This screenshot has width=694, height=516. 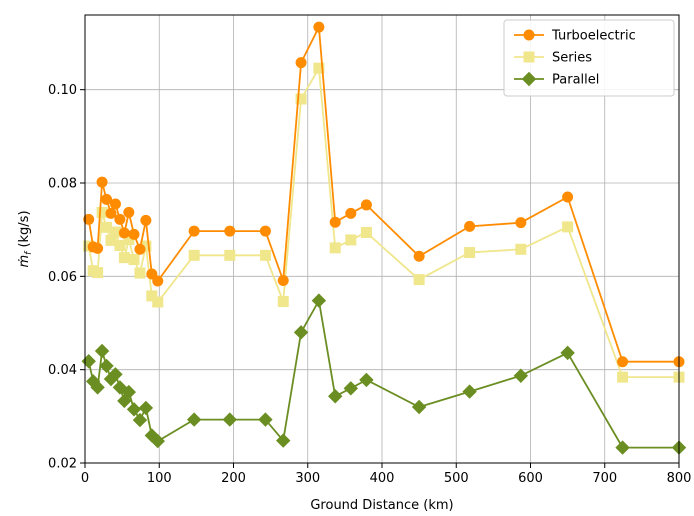 I want to click on x-tick-label: 0, so click(x=85, y=478).